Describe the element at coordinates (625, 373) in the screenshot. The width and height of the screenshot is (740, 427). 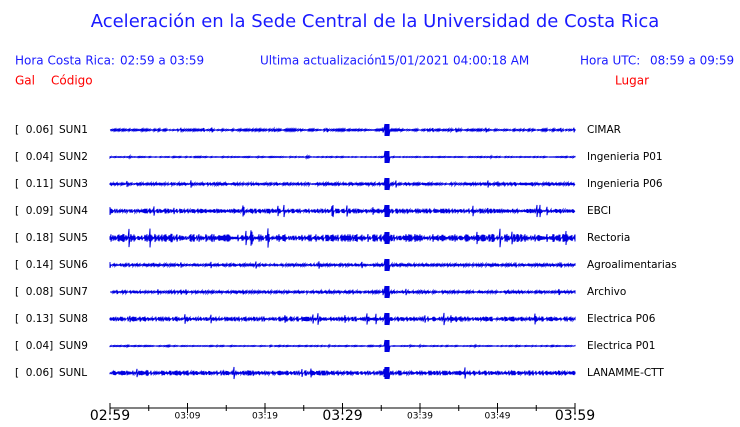
I see `station-place: LANAMME-CTT` at that location.